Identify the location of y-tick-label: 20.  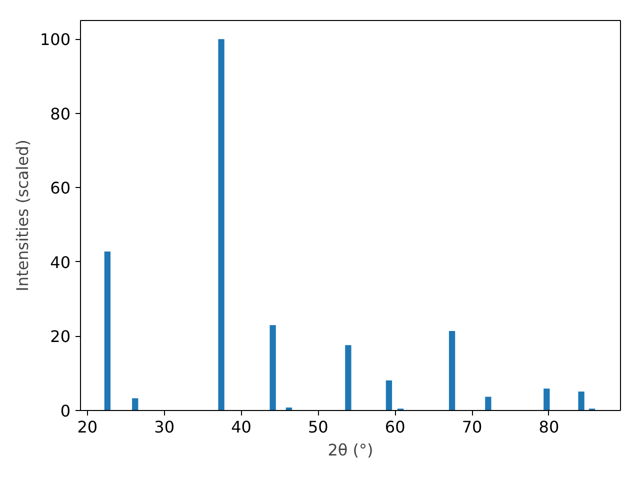
(60, 336).